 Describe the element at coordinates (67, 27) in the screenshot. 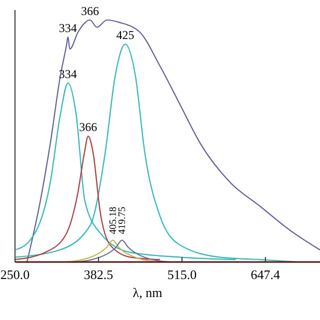

I see `annotation: 334` at that location.